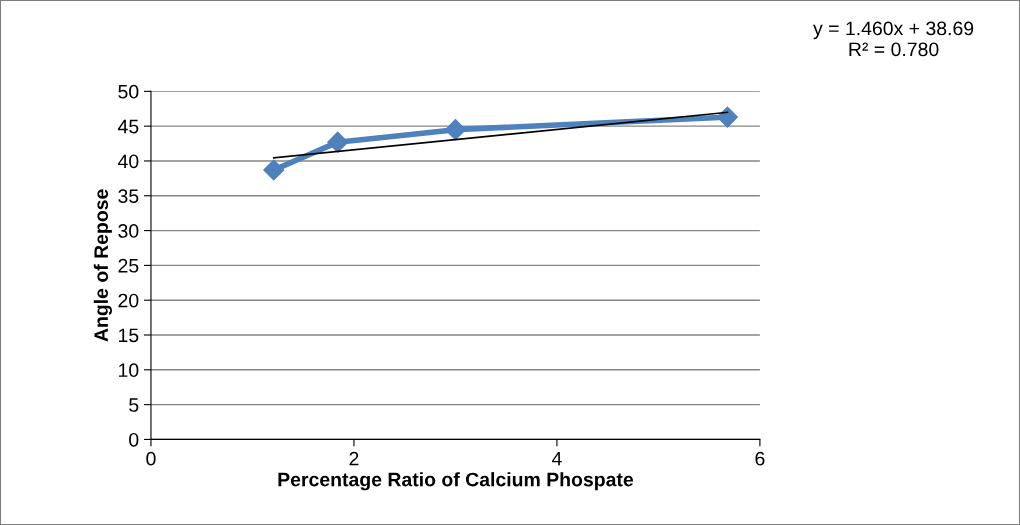 The height and width of the screenshot is (525, 1020). Describe the element at coordinates (556, 458) in the screenshot. I see `x-tick-label: 4` at that location.